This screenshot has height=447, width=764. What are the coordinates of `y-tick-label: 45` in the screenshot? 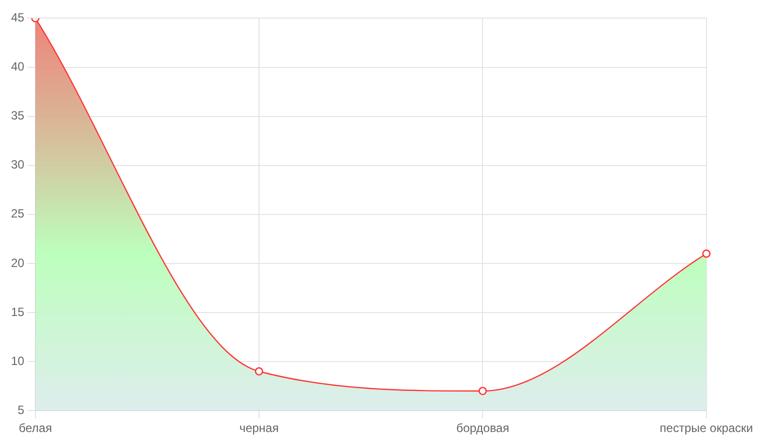 It's located at (17, 17).